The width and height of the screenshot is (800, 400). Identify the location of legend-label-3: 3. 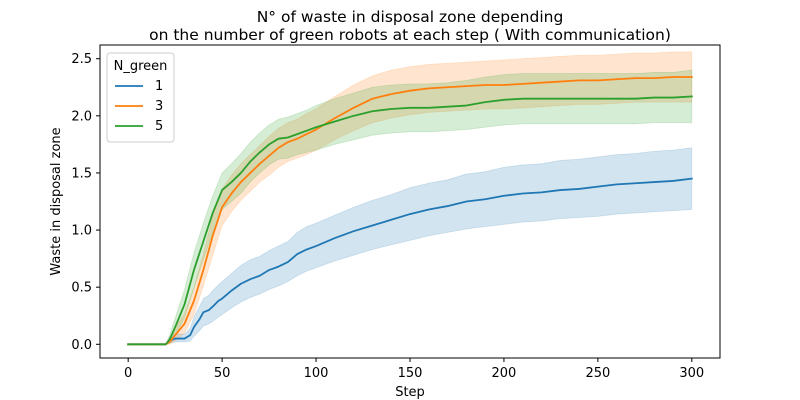
(159, 106).